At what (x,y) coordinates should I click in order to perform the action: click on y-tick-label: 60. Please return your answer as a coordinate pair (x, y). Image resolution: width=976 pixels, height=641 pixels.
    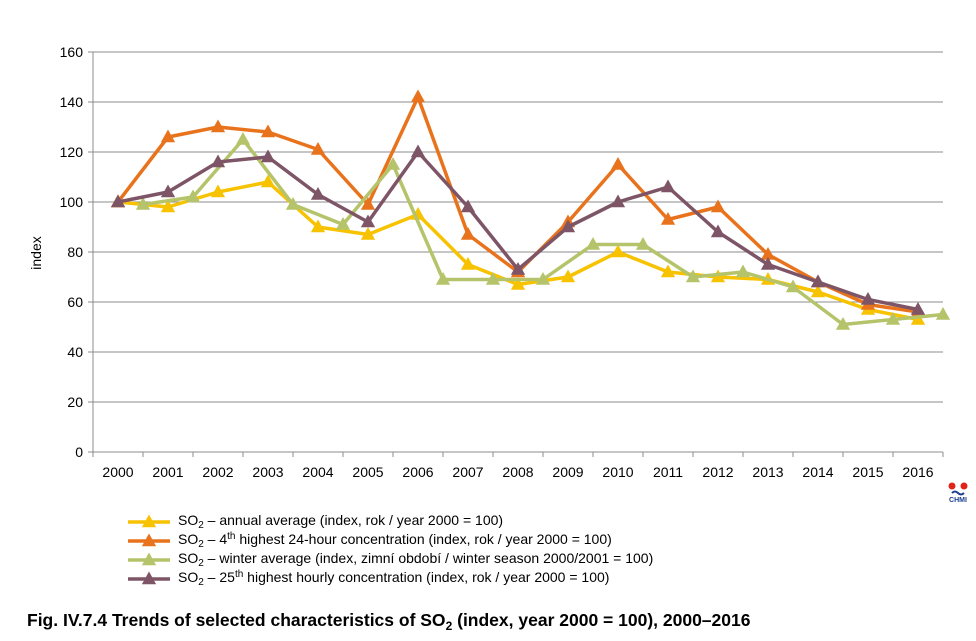
    Looking at the image, I should click on (75, 302).